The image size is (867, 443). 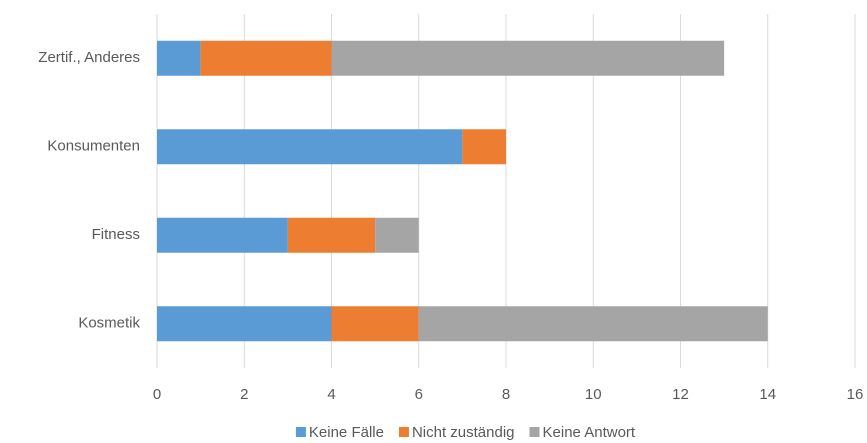 I want to click on y-tick-label: Konsumenten, so click(x=93, y=146).